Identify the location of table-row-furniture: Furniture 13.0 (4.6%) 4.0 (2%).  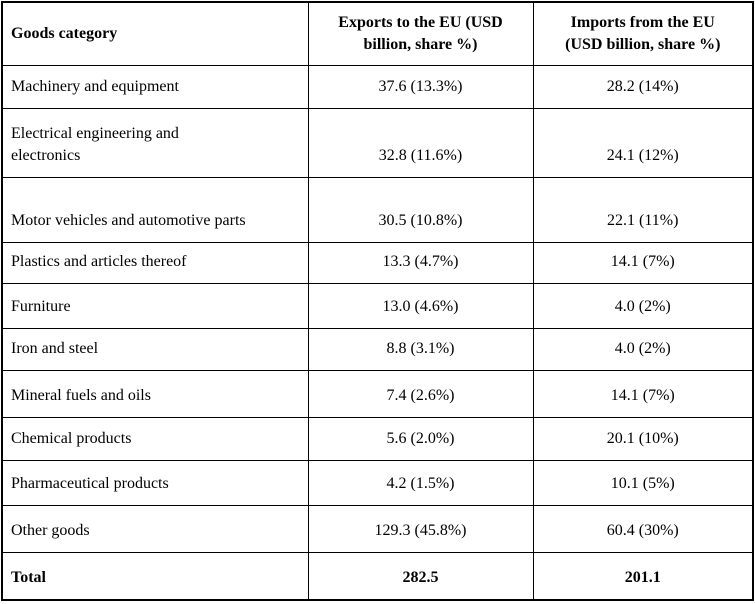
(377, 305).